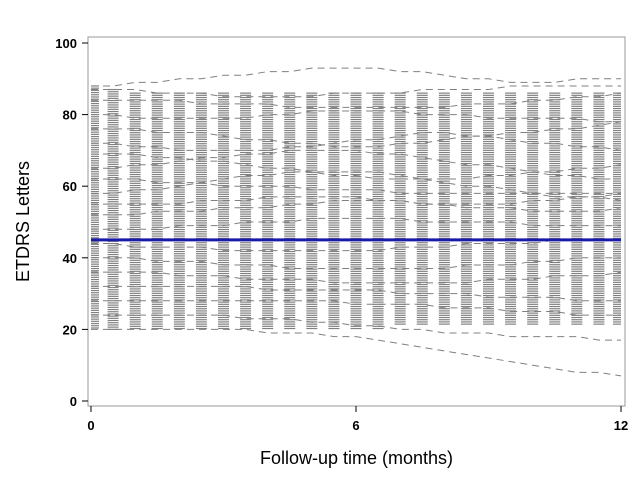  I want to click on x-tick-label: 12, so click(621, 425).